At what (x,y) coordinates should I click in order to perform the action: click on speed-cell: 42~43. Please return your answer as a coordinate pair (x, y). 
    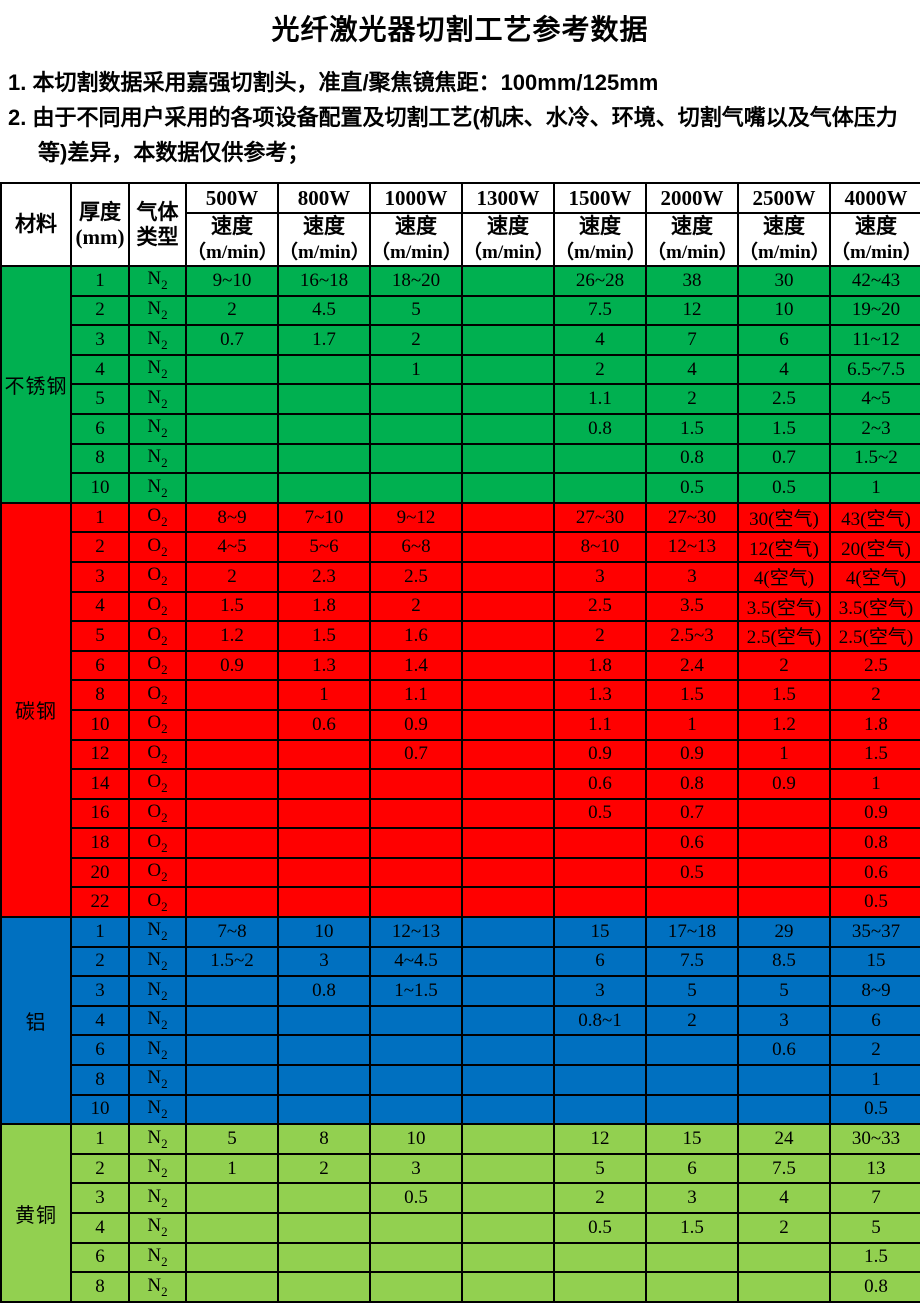
    Looking at the image, I should click on (874, 281).